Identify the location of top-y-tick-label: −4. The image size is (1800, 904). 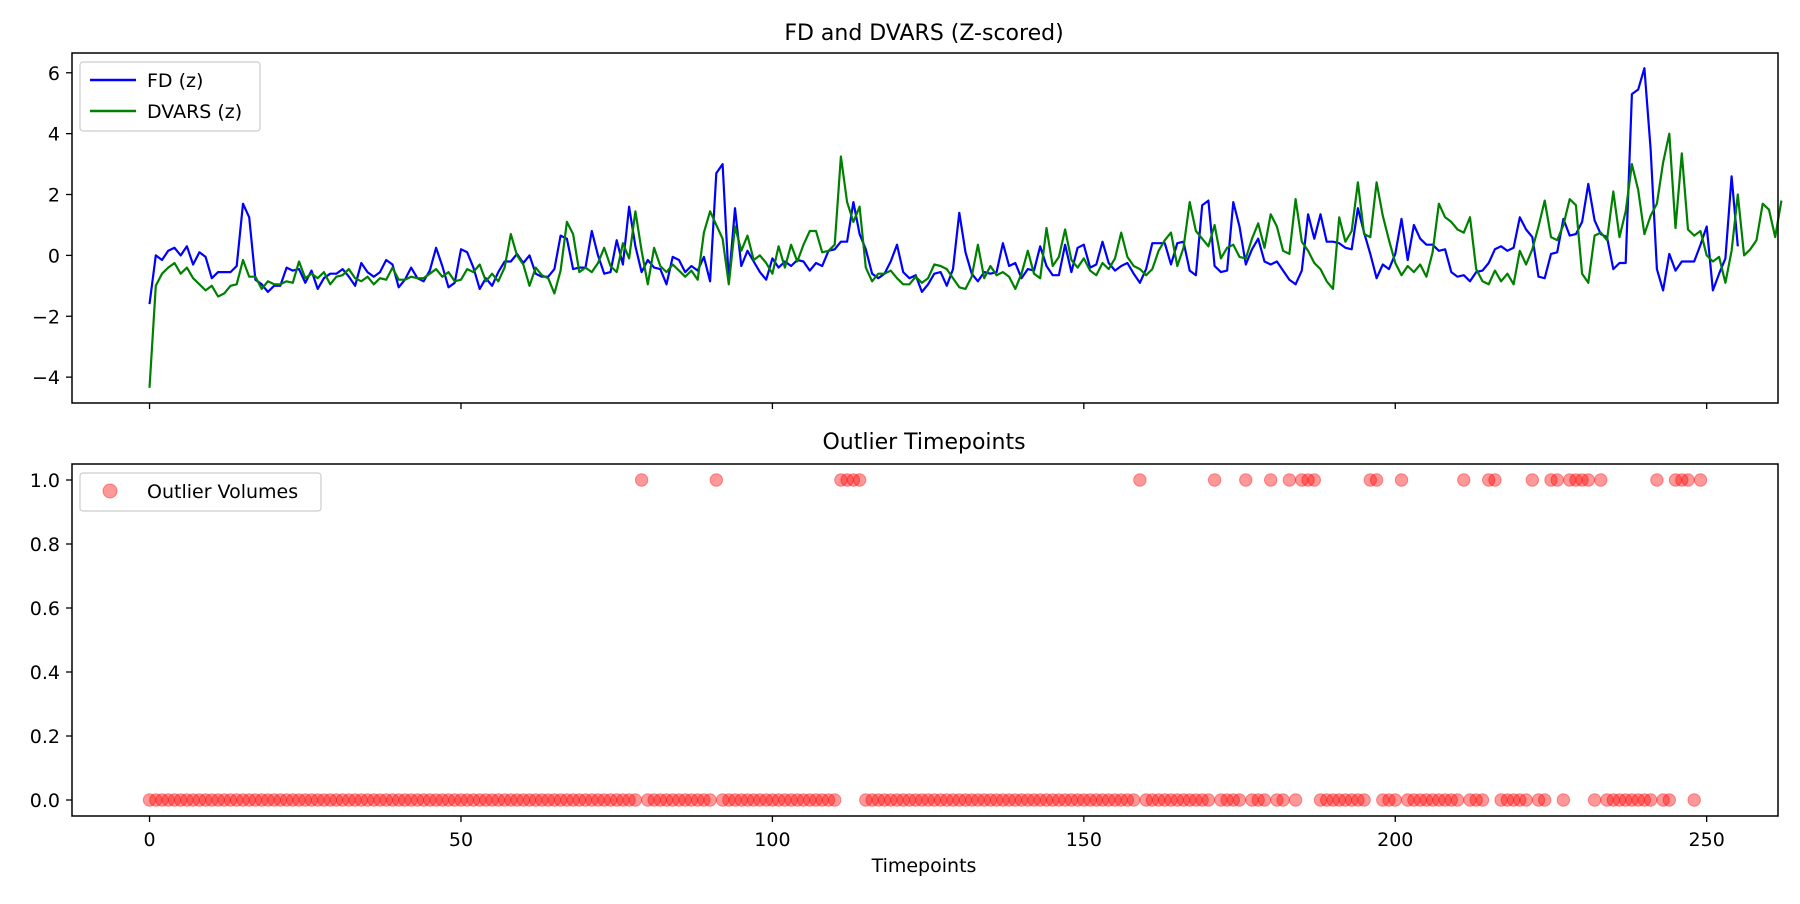
(46, 378).